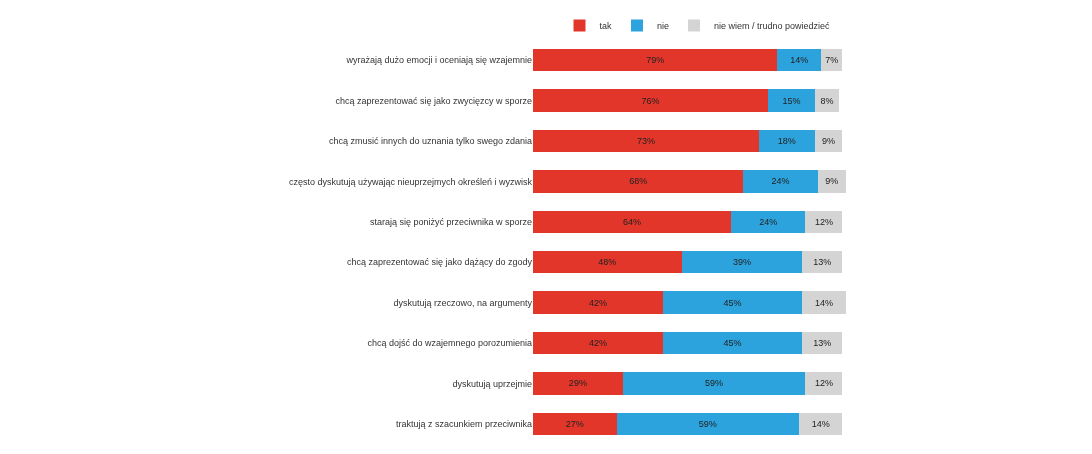  What do you see at coordinates (430, 141) in the screenshot?
I see `y-tick-label: chcą zmusić innych do uznania tylko swego zdania` at bounding box center [430, 141].